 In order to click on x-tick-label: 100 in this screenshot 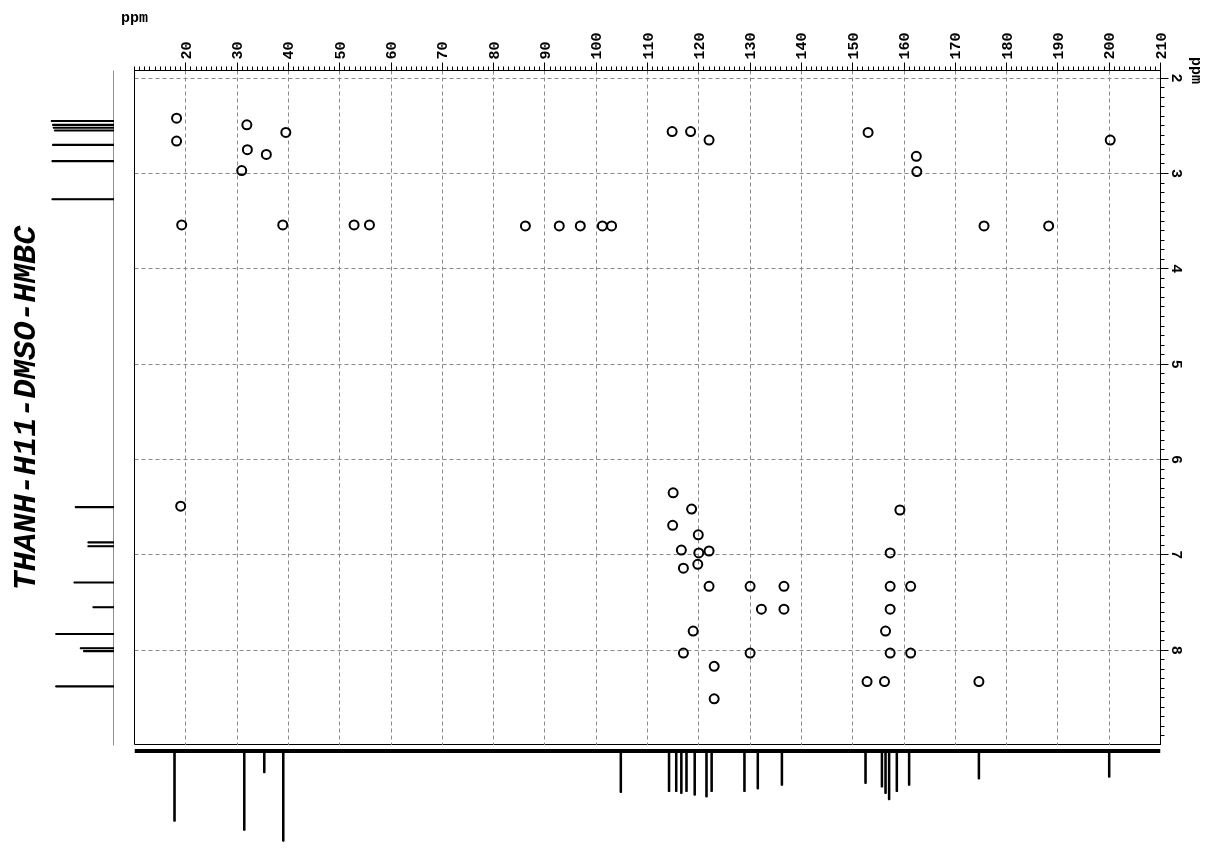, I will do `click(598, 46)`.